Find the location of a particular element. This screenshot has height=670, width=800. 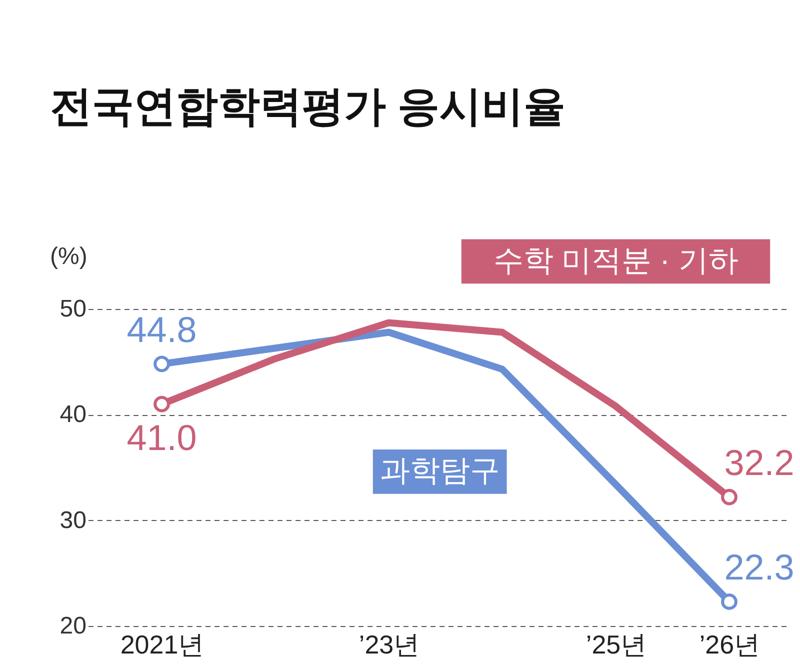

series-label: 수학 미적분 · 기하 is located at coordinates (615, 261).